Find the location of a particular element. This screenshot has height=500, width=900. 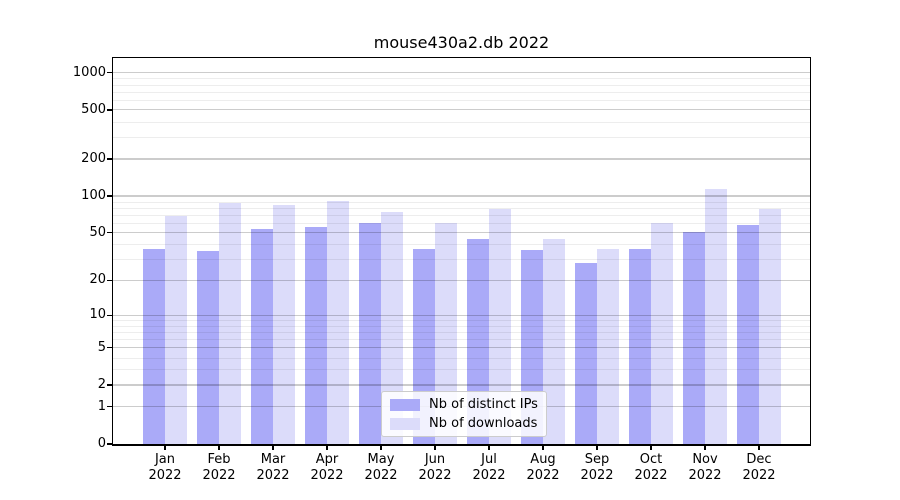

legend-item-distinct-ips: Nb of distinct IPs is located at coordinates (464, 404).